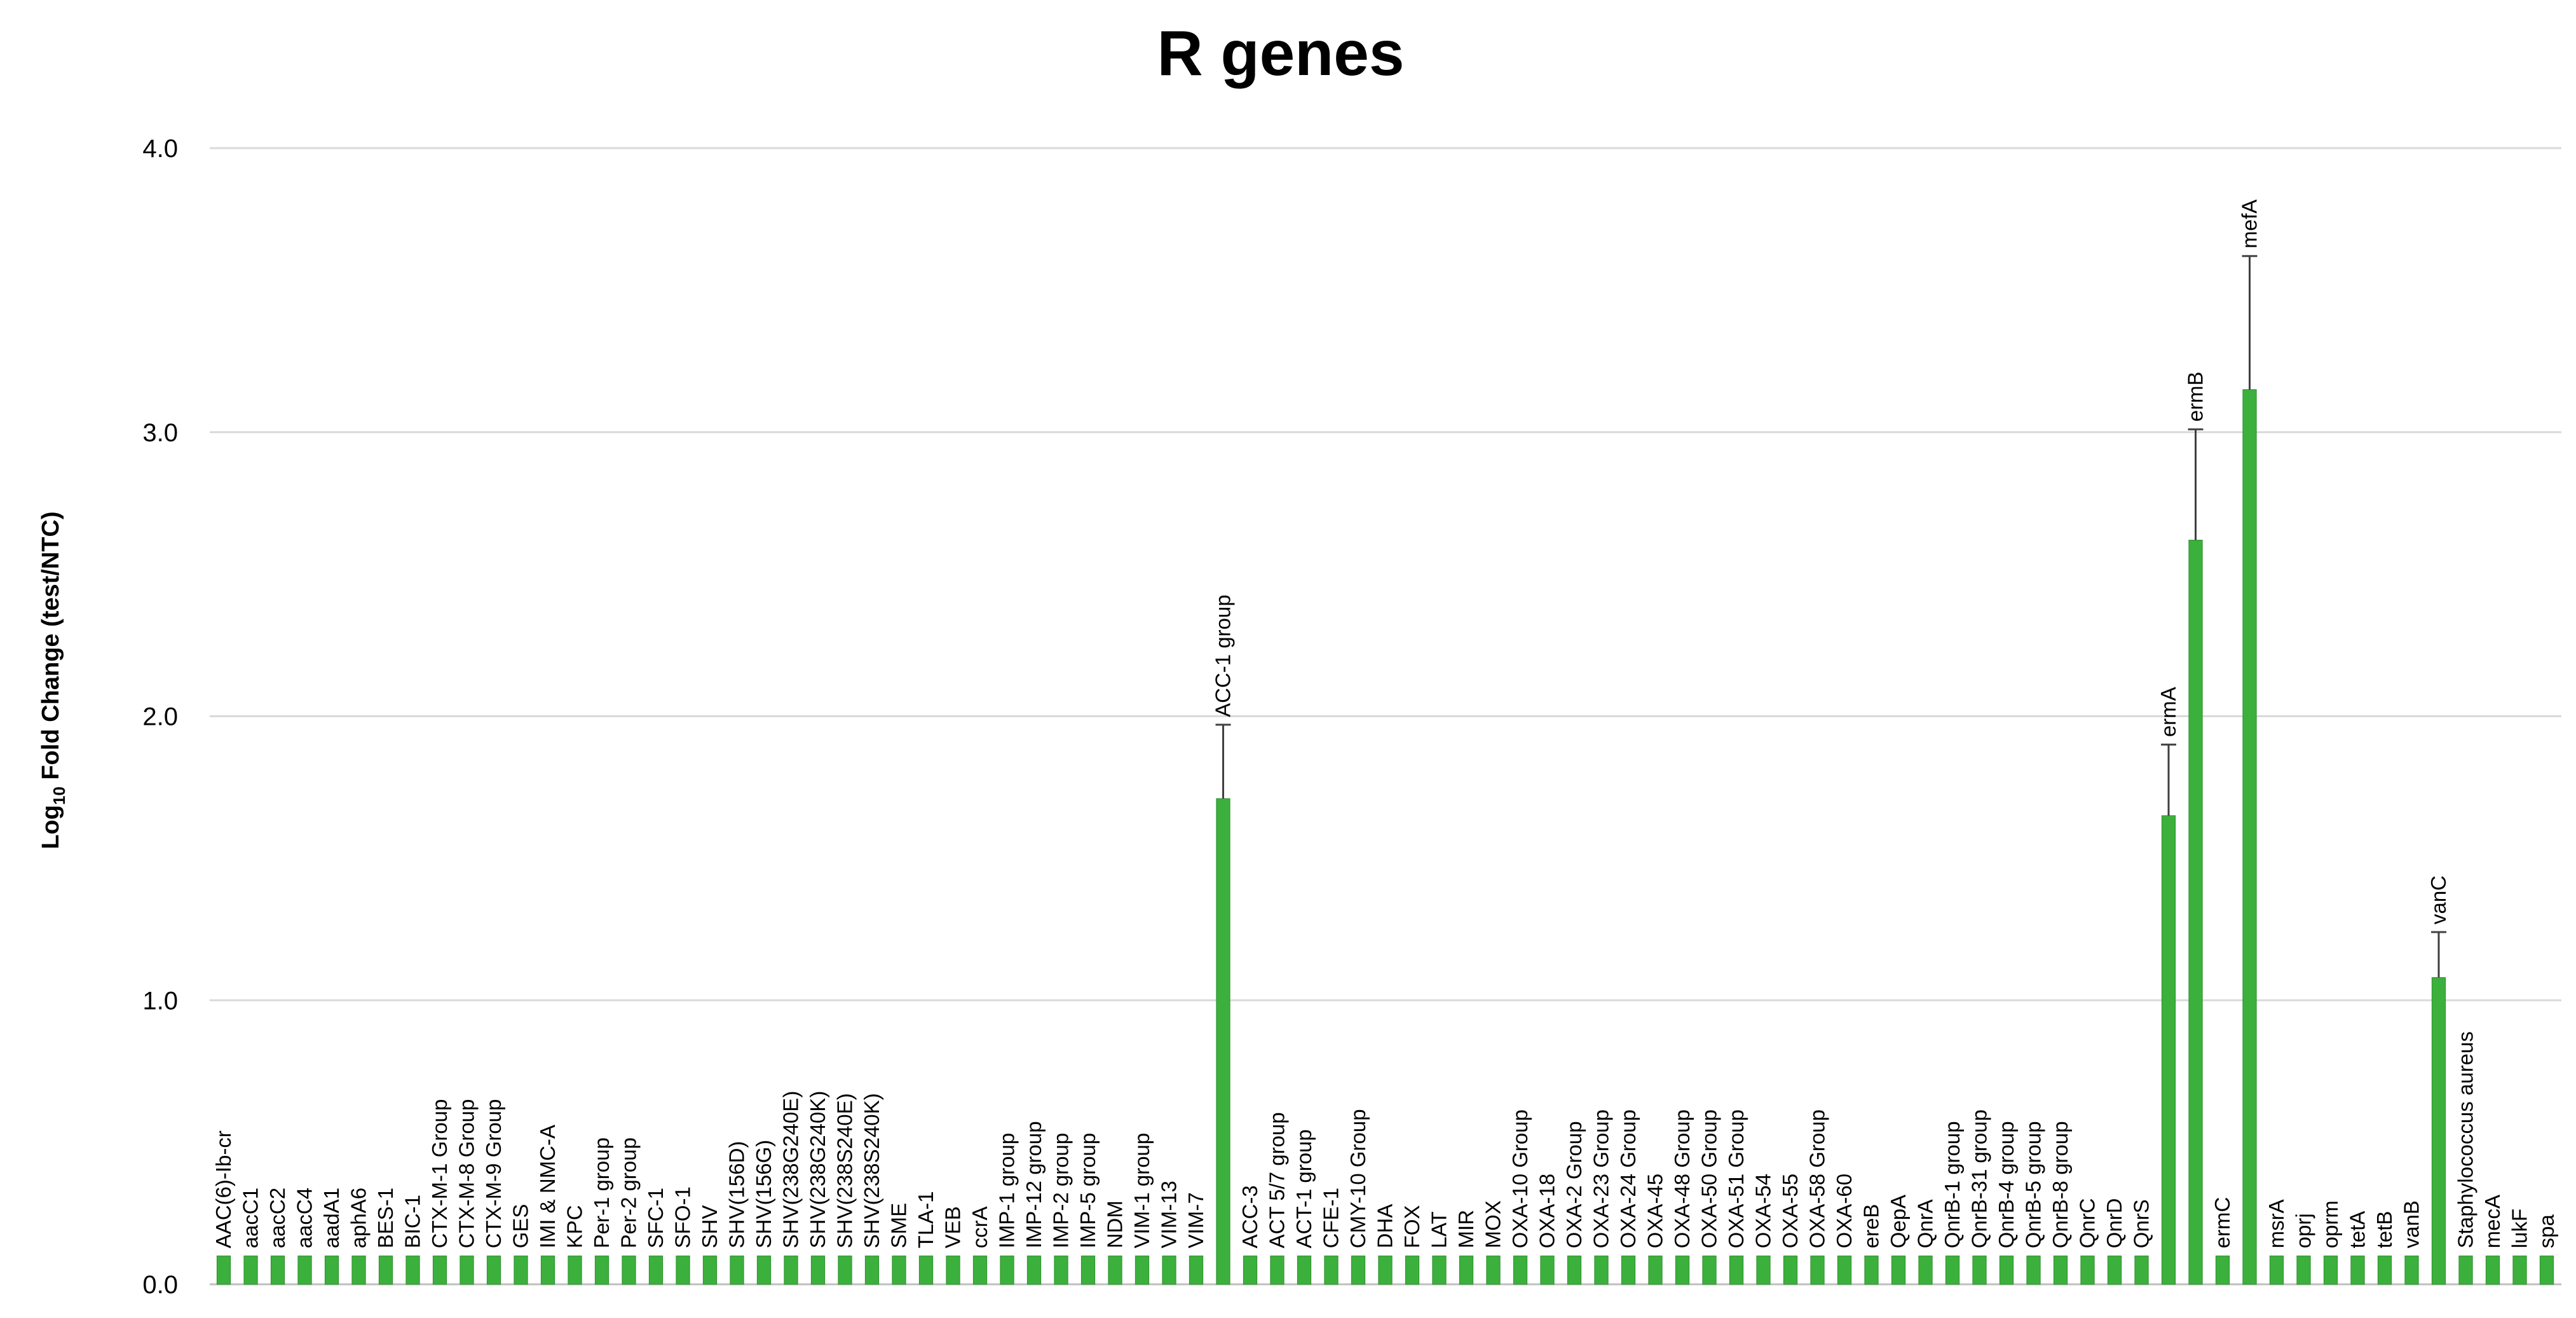  Describe the element at coordinates (1088, 1191) in the screenshot. I see `category-label: IMP-5 group` at that location.